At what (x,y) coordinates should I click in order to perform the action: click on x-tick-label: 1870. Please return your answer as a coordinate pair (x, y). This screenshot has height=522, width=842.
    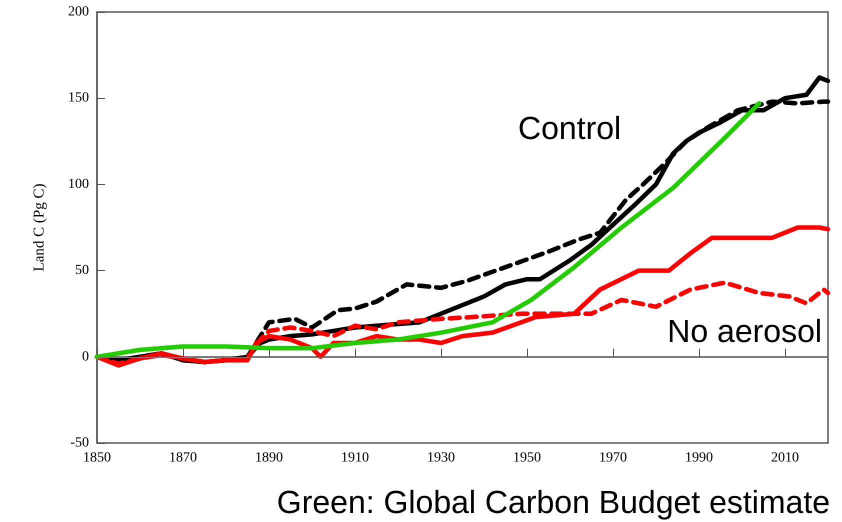
    Looking at the image, I should click on (183, 458).